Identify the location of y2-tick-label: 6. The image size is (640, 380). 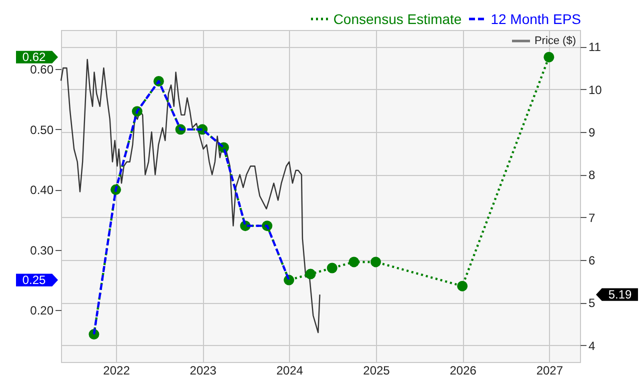
(592, 261).